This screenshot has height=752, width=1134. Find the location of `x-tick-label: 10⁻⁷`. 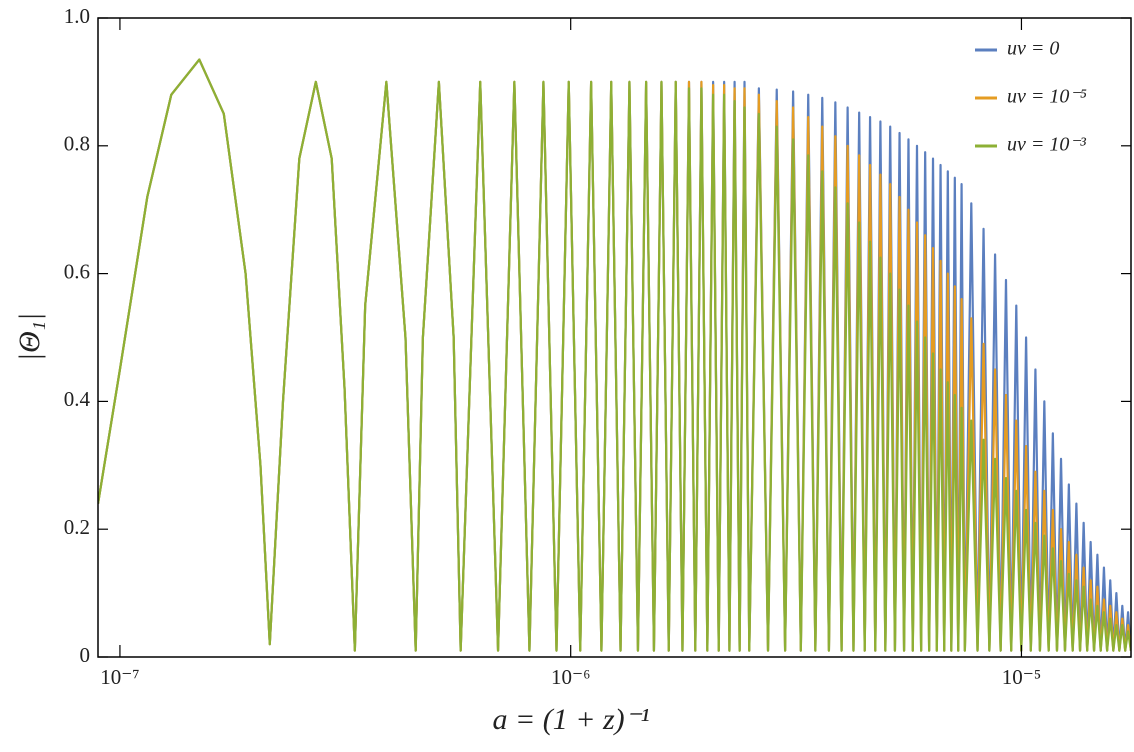

x-tick-label: 10⁻⁷ is located at coordinates (119, 677).